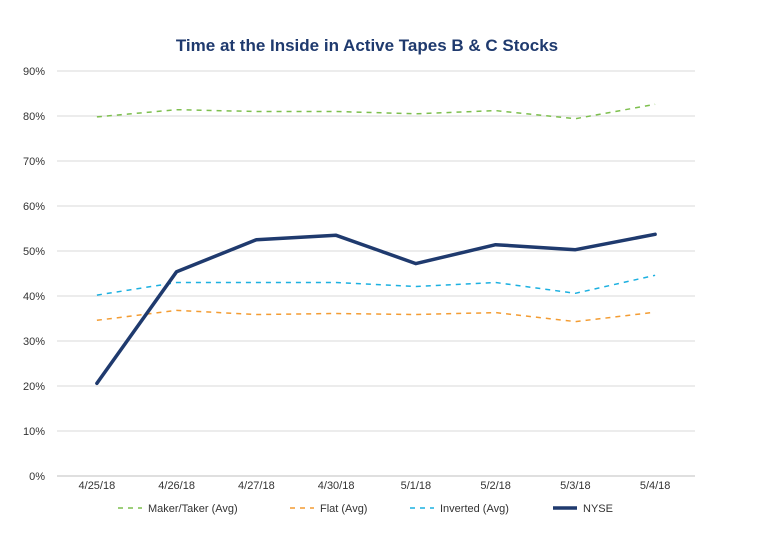 This screenshot has height=559, width=758. What do you see at coordinates (416, 486) in the screenshot?
I see `x-tick-label: 5/1/18` at bounding box center [416, 486].